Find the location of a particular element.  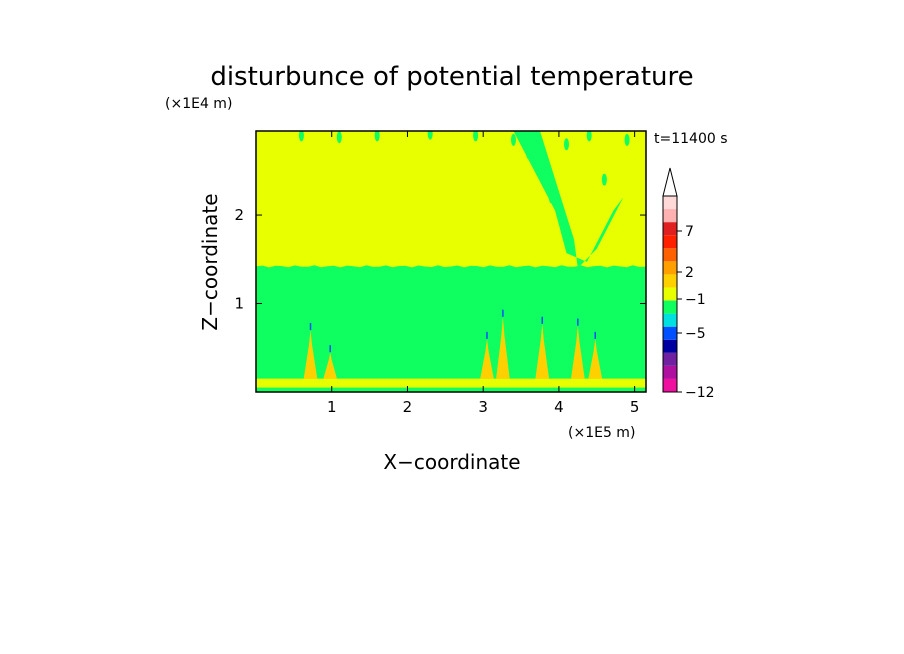

y-unit-label: (×1E4 m) is located at coordinates (198, 104).